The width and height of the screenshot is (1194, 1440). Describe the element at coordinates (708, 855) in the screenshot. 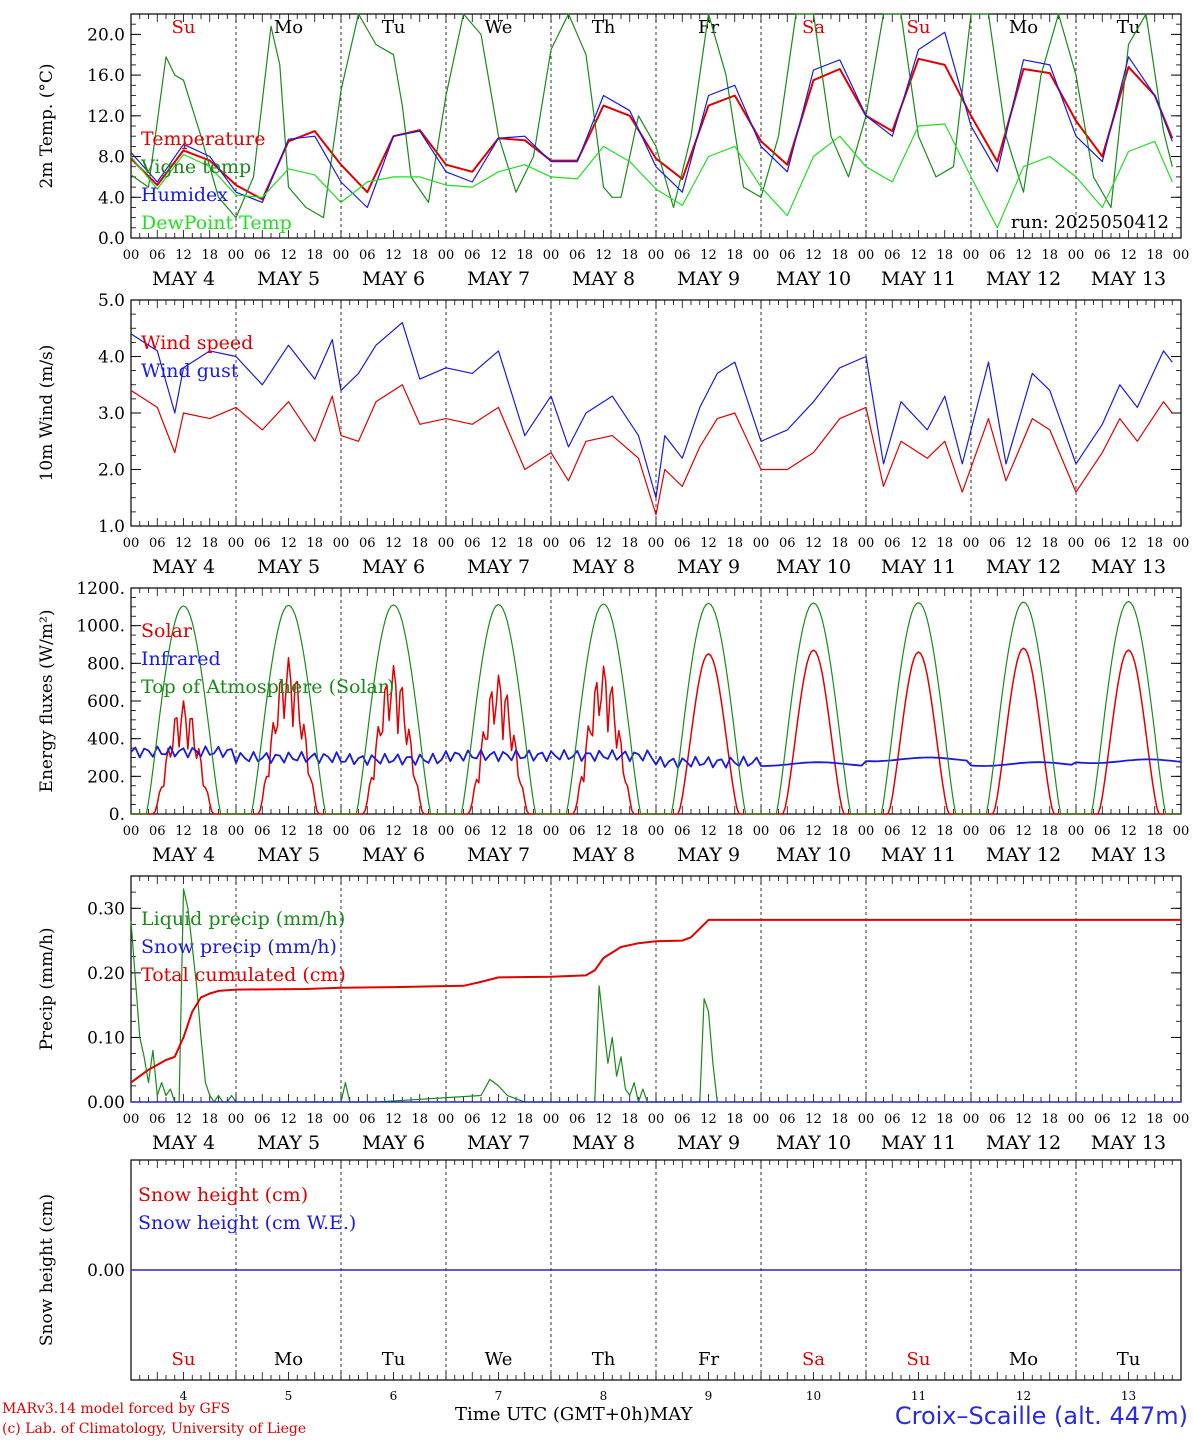

I see `date-label: MAY 9` at that location.